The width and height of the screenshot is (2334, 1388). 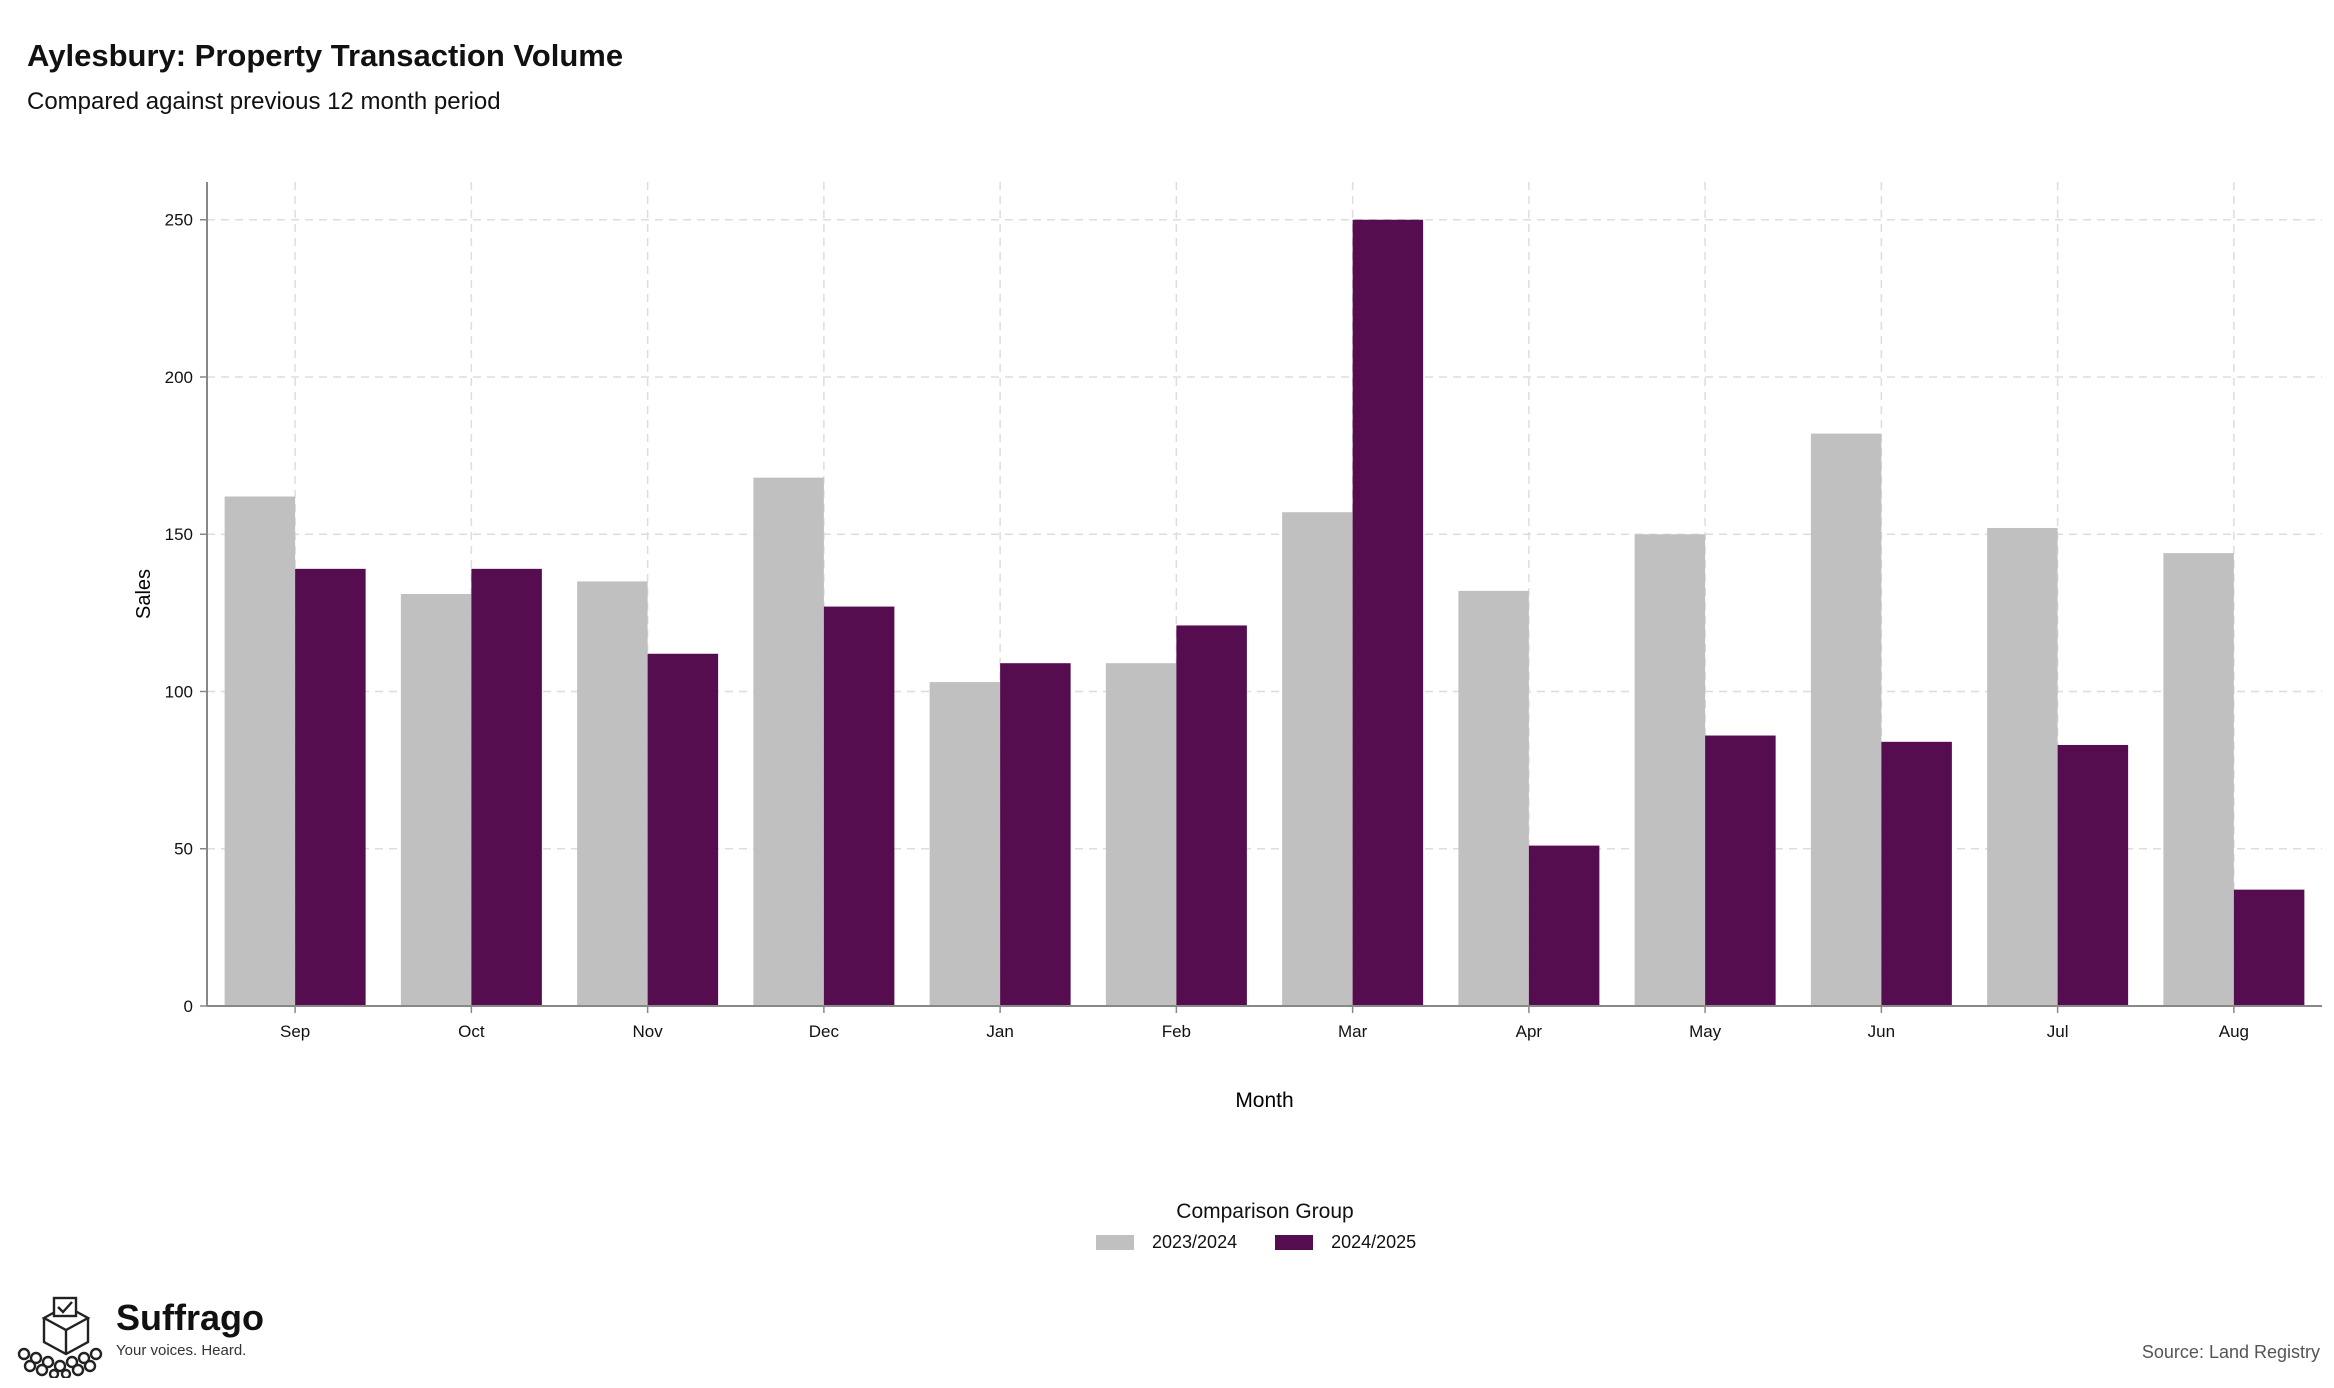 What do you see at coordinates (2230, 1352) in the screenshot?
I see `source-note: Source: Land Registry` at bounding box center [2230, 1352].